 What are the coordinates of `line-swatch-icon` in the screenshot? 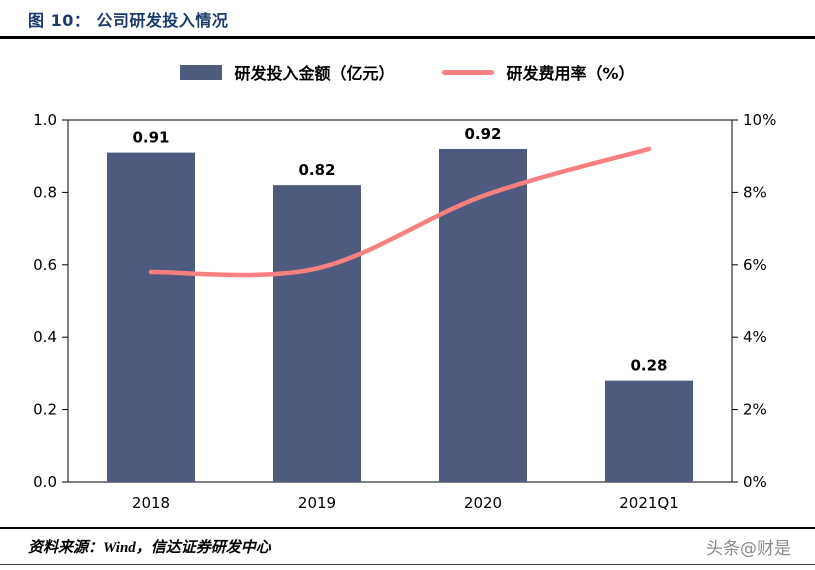 It's located at (468, 72).